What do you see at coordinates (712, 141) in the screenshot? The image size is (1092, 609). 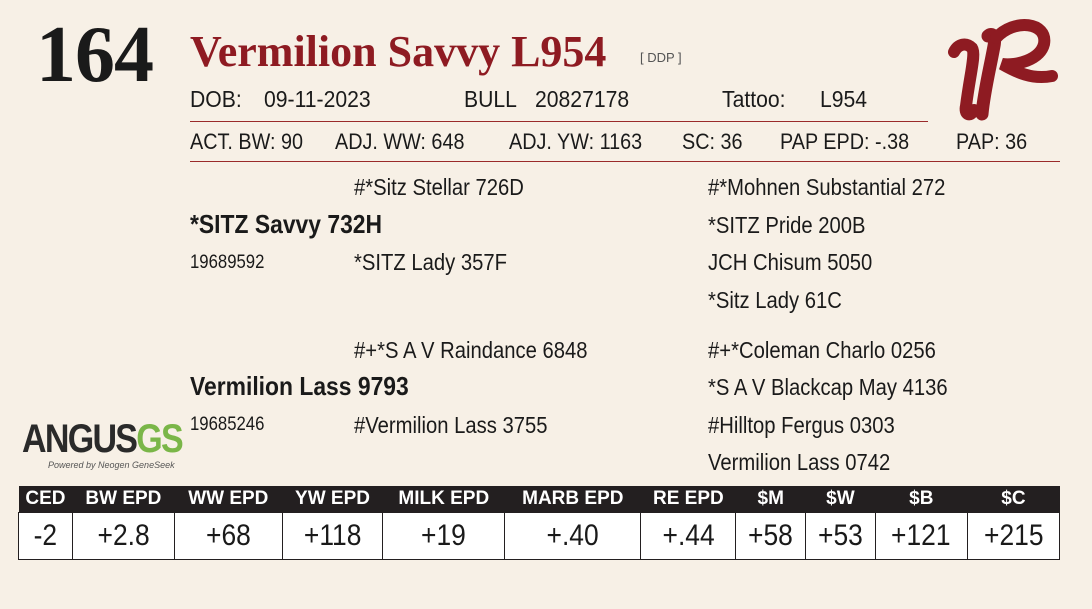 I see `scrotal-circumference: SC: 36` at bounding box center [712, 141].